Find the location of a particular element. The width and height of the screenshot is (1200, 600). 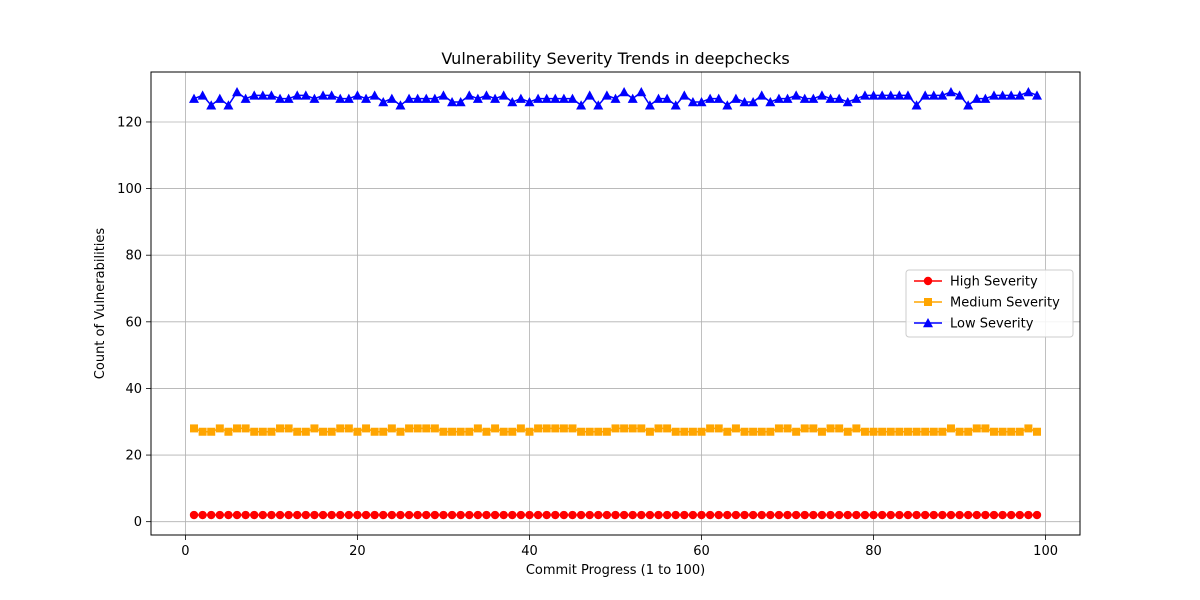

y-tick-label: 100 is located at coordinates (129, 189).